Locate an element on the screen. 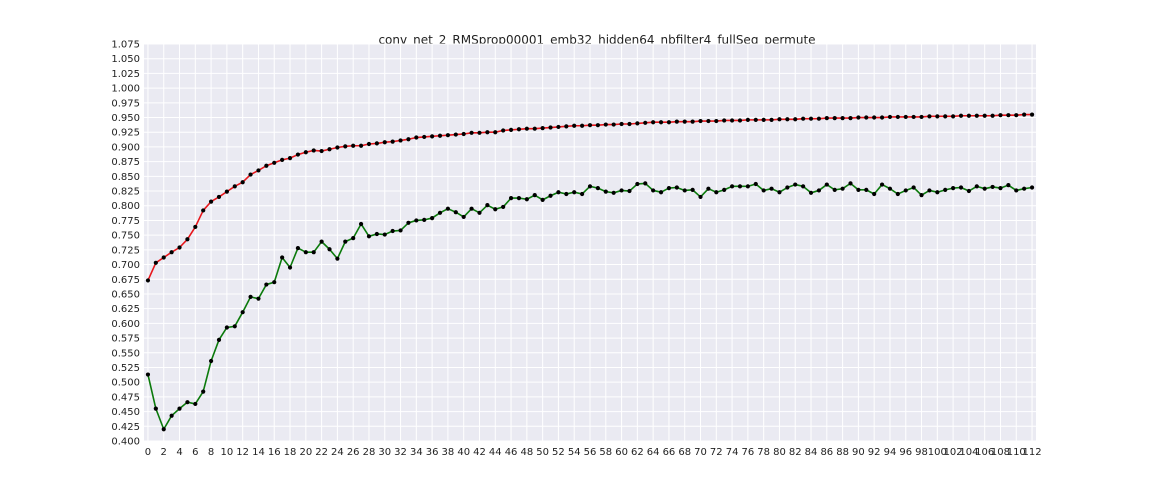 The height and width of the screenshot is (504, 1152). x-tick-label: 54 is located at coordinates (574, 452).